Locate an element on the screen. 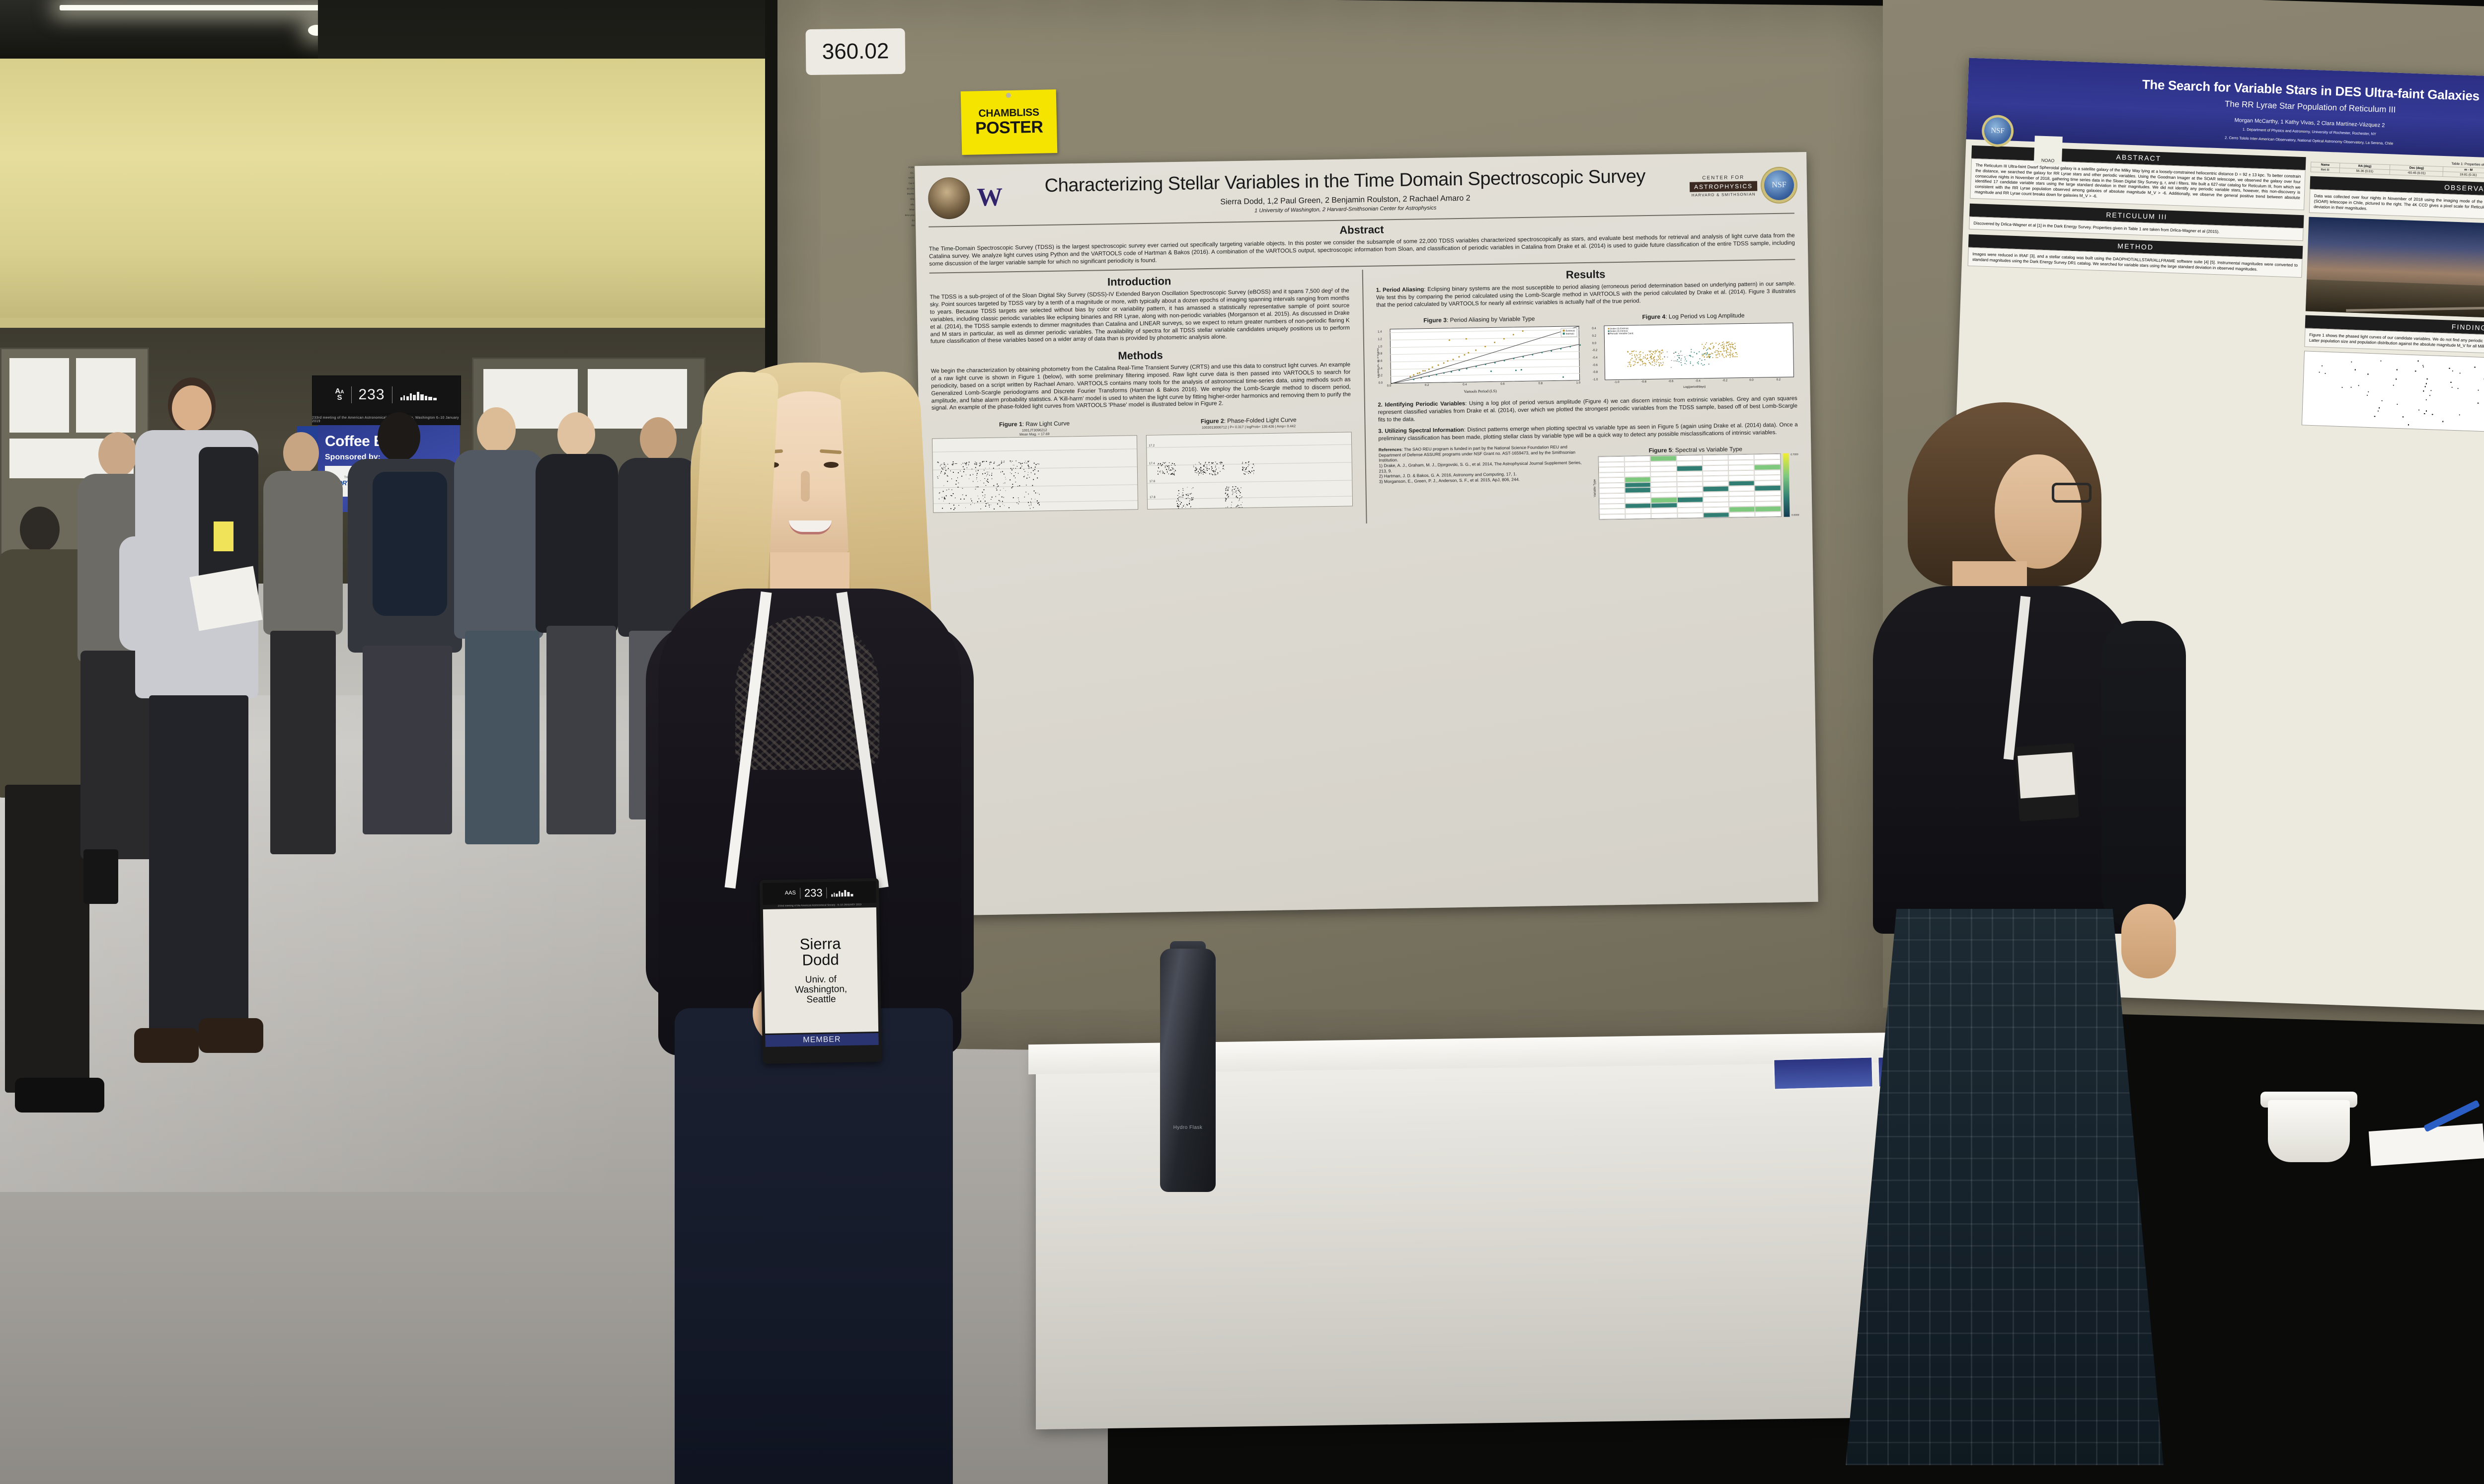 The height and width of the screenshot is (1484, 2484). heatmap-row-label: RRc is located at coordinates (912, 204).